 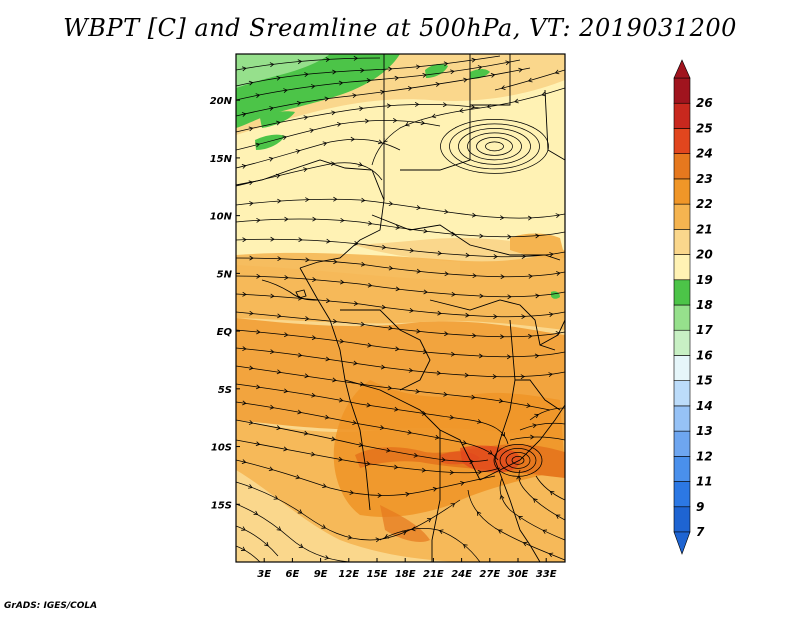 I want to click on colorbar-label: 22, so click(x=704, y=204).